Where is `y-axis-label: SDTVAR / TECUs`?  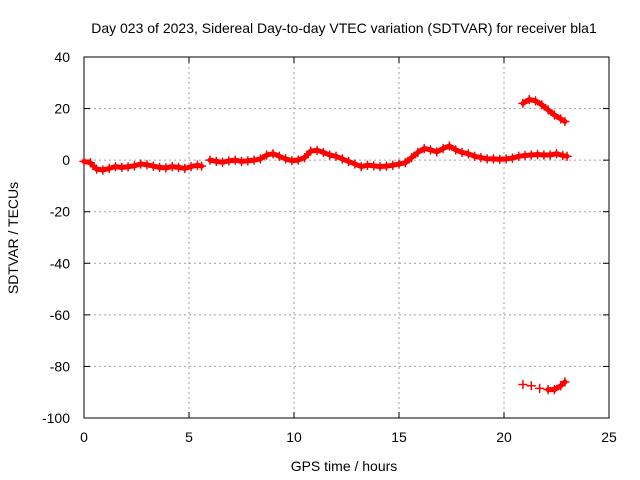 y-axis-label: SDTVAR / TECUs is located at coordinates (13, 238).